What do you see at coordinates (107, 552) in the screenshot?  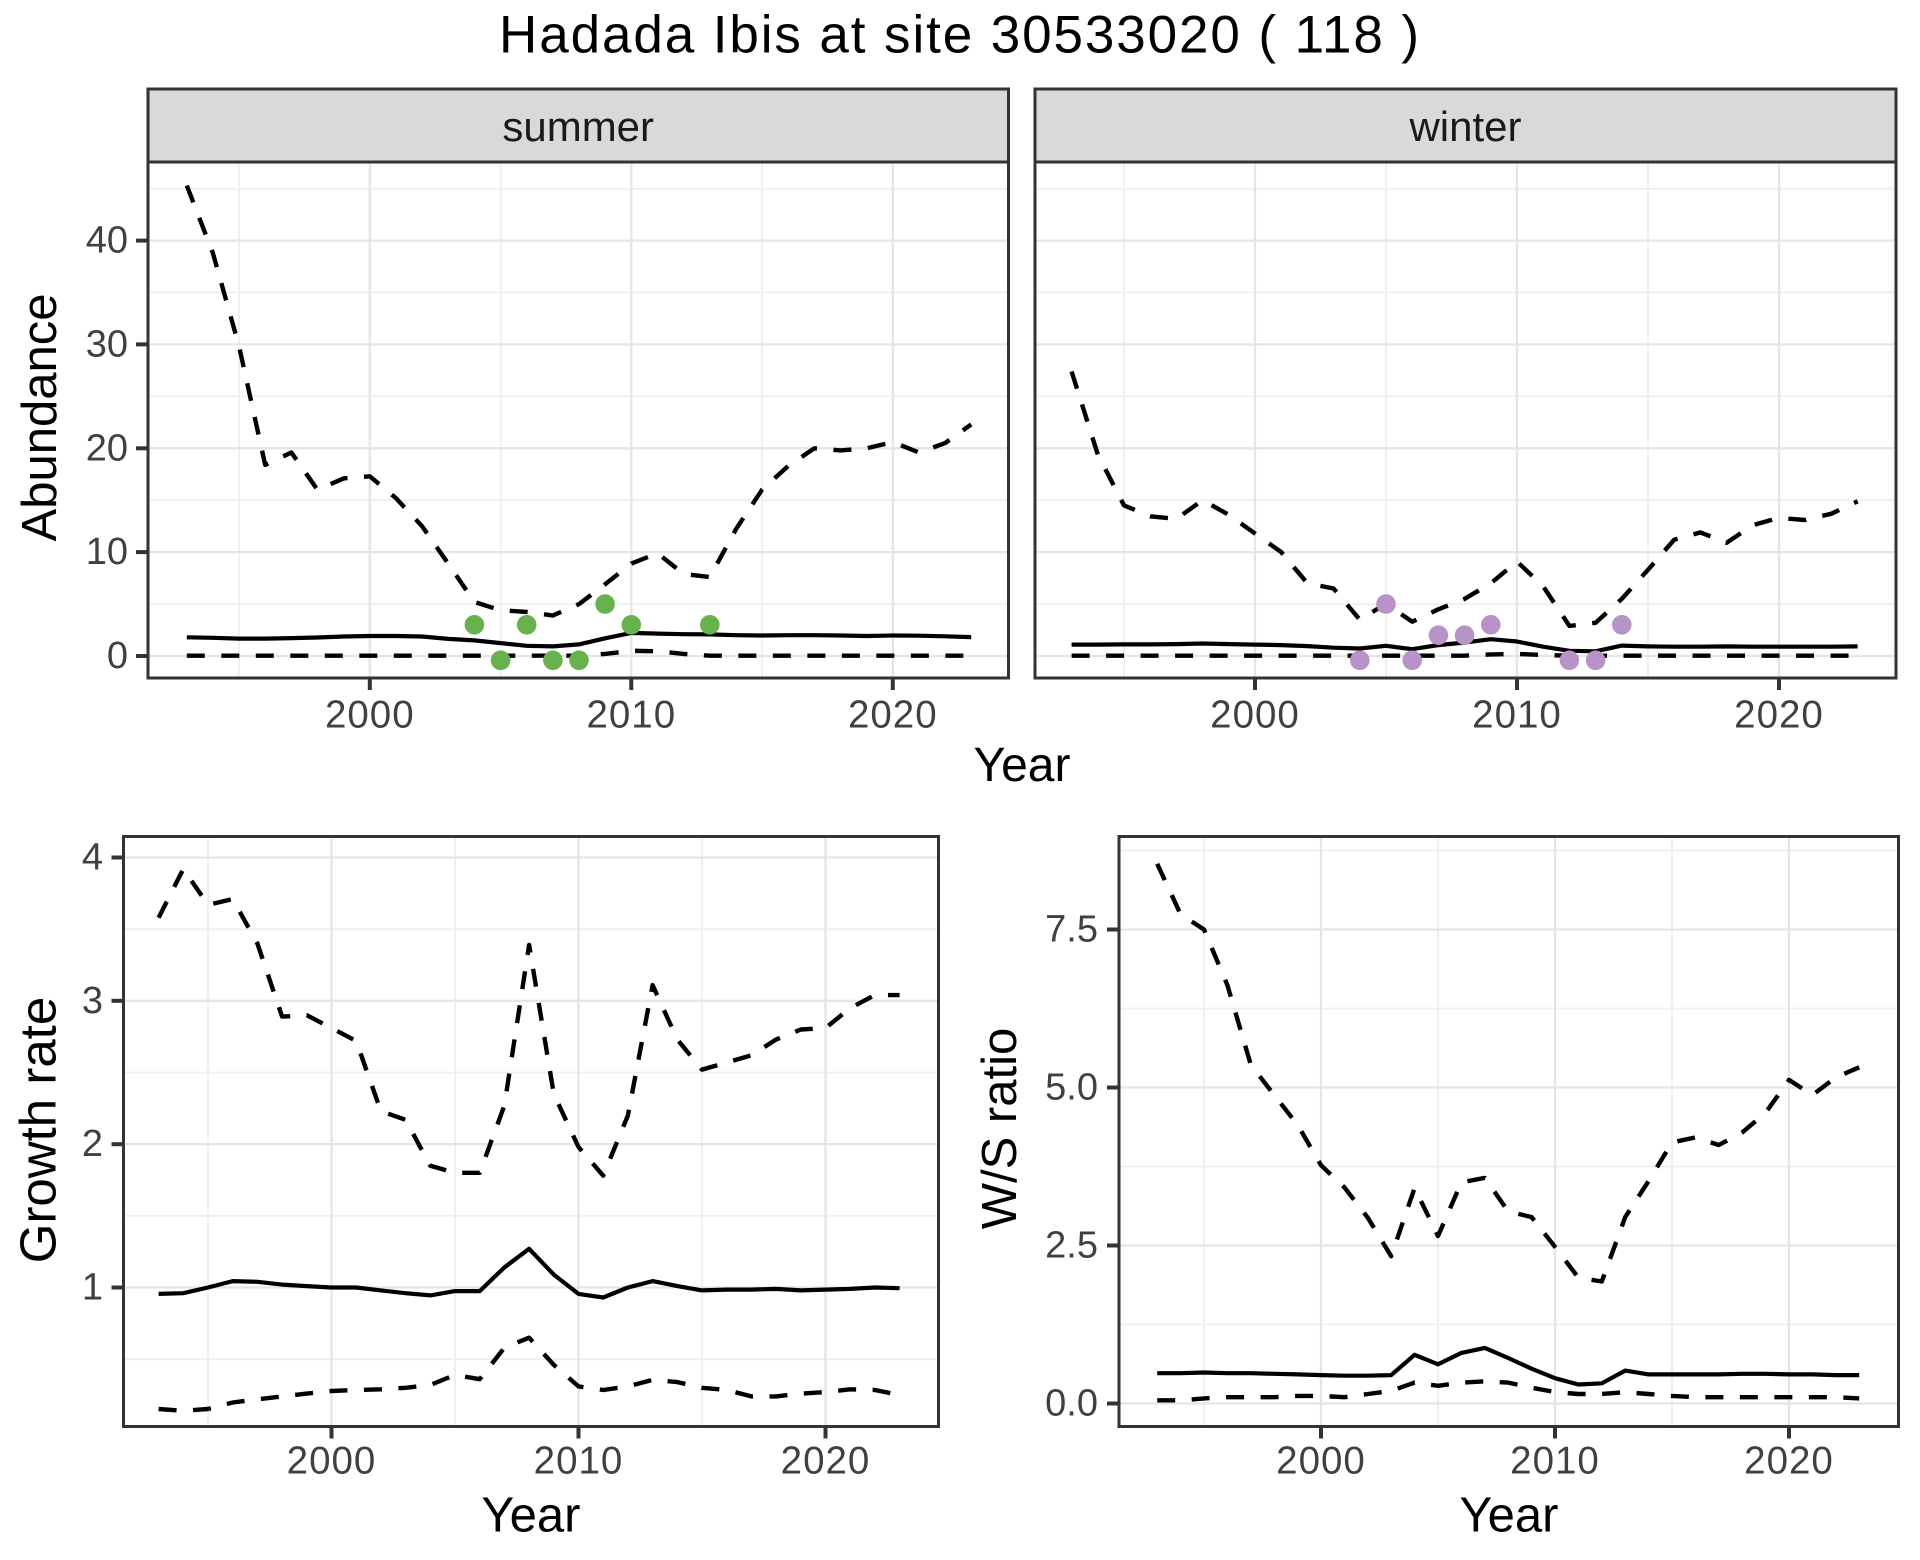 I see `svg-text: 10` at bounding box center [107, 552].